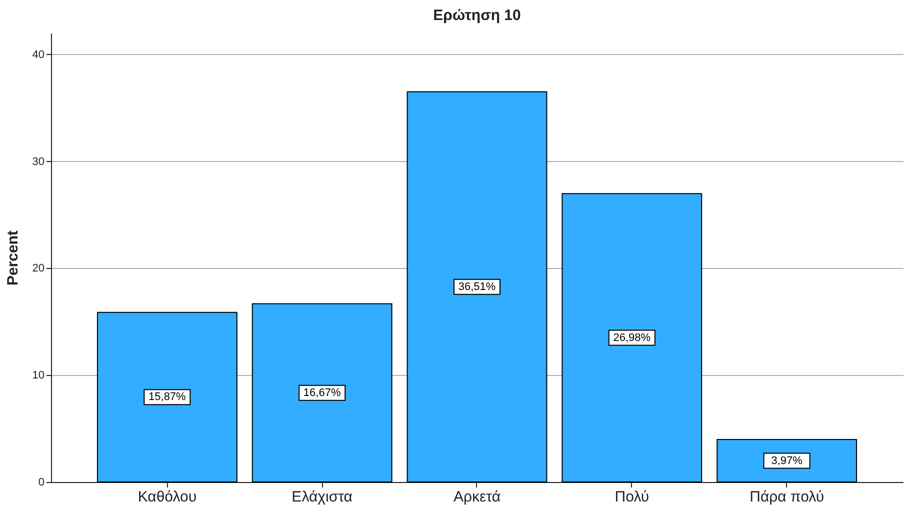  Describe the element at coordinates (632, 497) in the screenshot. I see `x-tick-label: Πολύ` at that location.